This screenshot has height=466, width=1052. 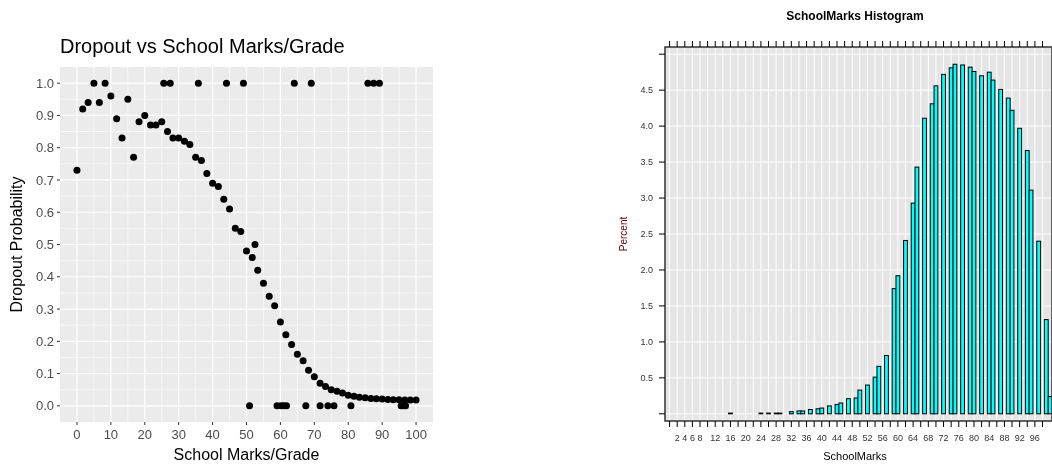 What do you see at coordinates (77, 434) in the screenshot?
I see `x-tick-label: 0` at bounding box center [77, 434].